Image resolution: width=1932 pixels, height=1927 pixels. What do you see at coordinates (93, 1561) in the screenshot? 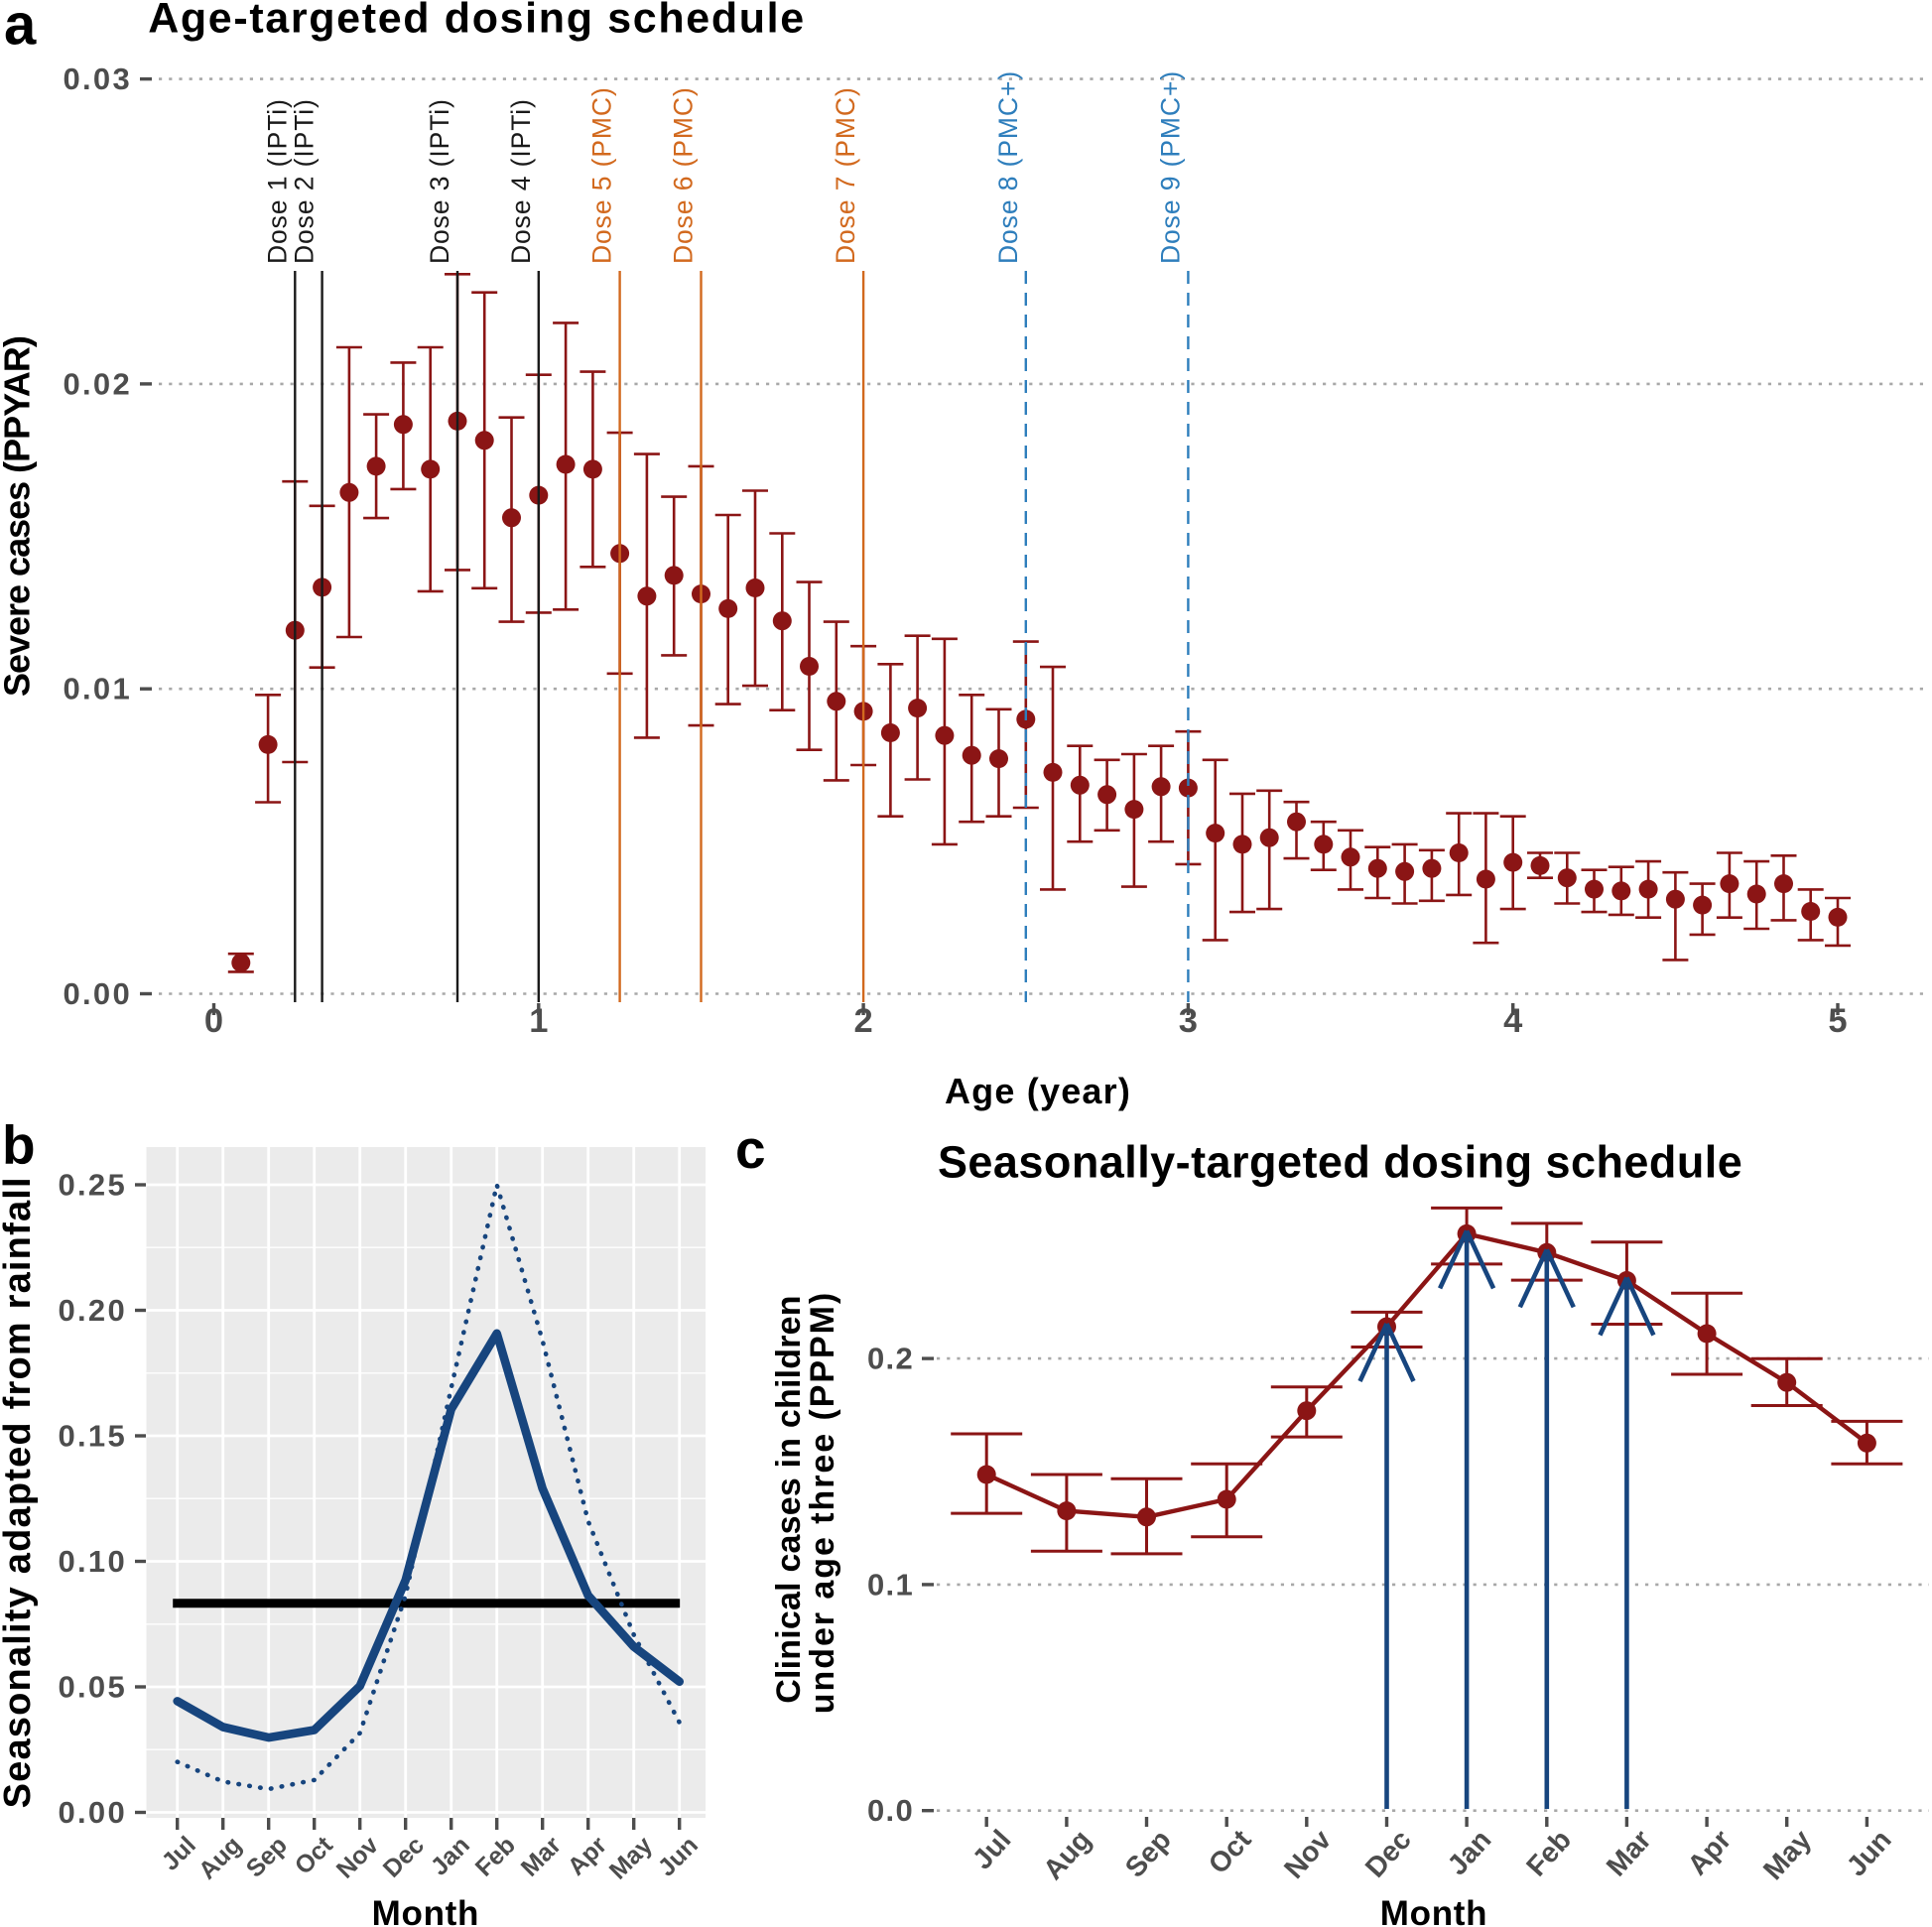
I see `svg-text: 0.10` at bounding box center [93, 1561].